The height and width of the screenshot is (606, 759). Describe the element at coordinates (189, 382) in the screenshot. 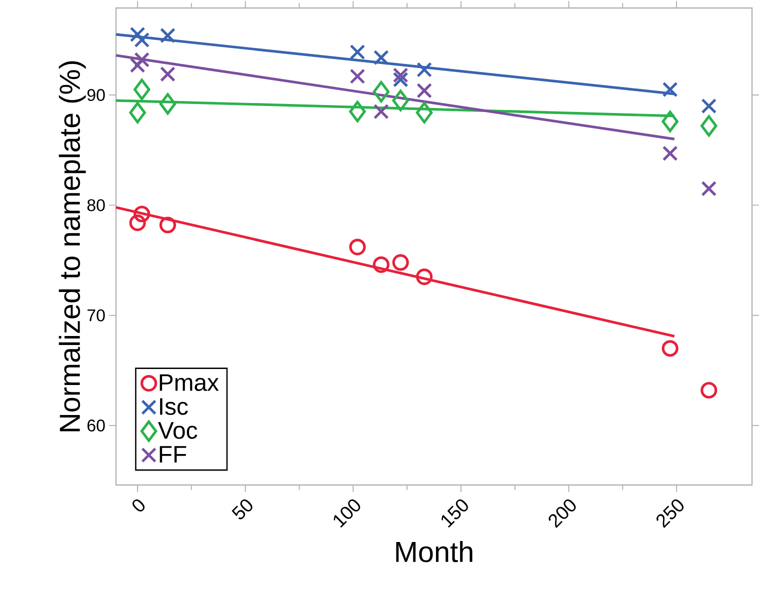

I see `legend-label: Pmax` at that location.